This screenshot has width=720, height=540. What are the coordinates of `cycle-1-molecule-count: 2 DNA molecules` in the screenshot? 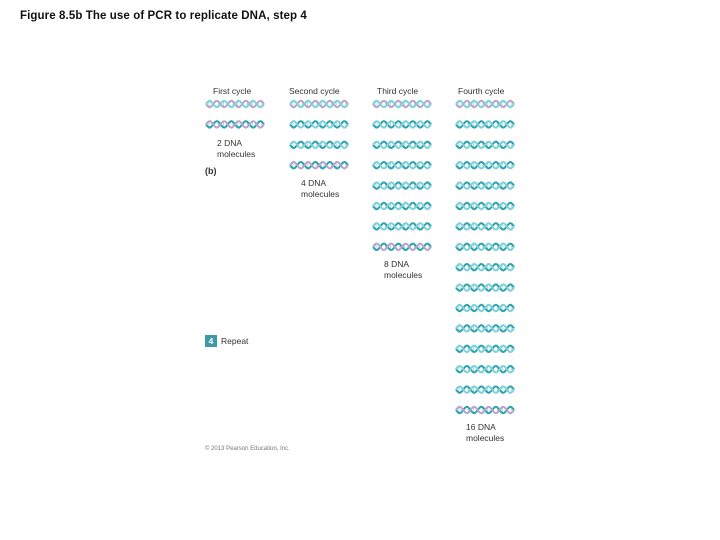 It's located at (236, 148).